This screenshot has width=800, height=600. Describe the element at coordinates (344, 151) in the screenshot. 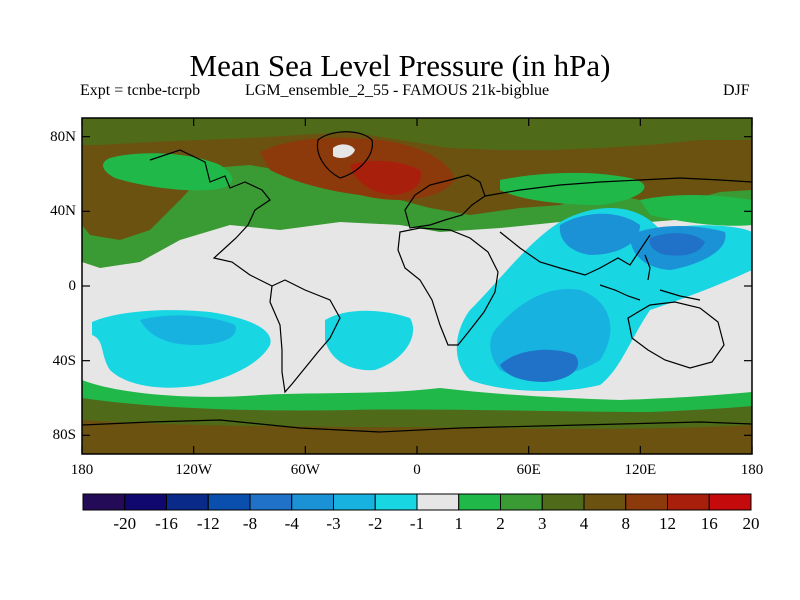

I see `greenland-white` at that location.